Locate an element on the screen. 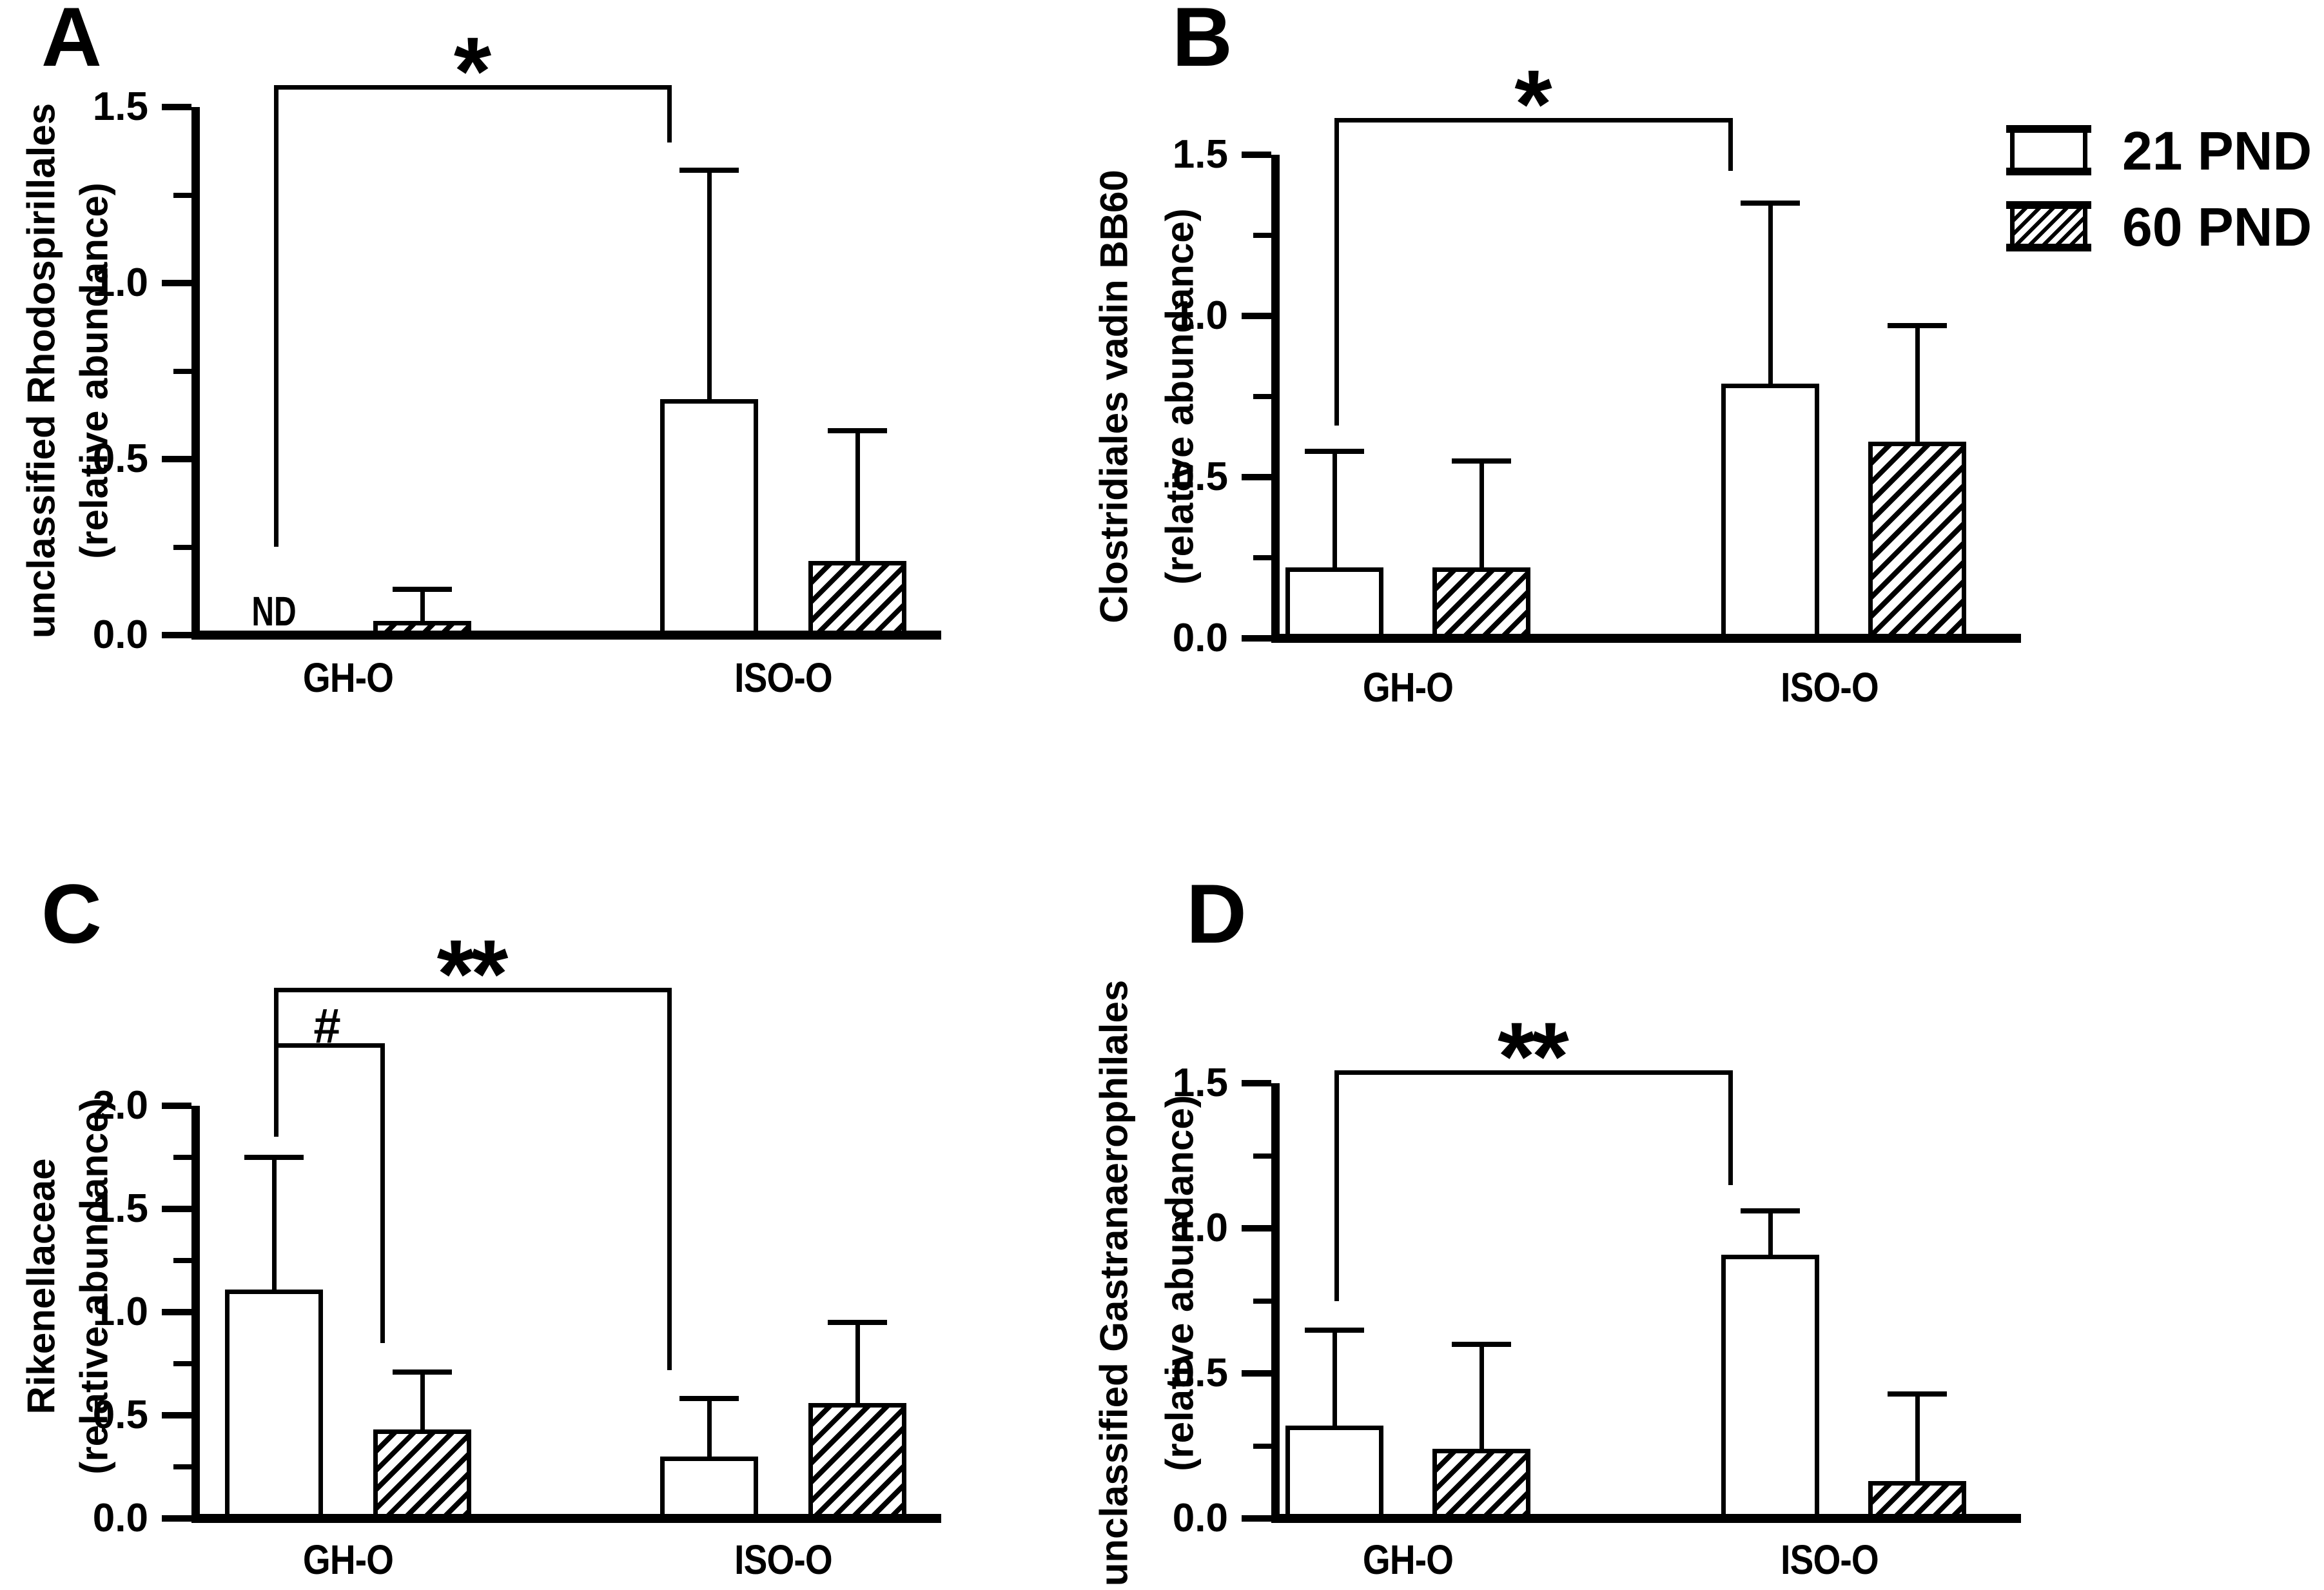 This screenshot has height=1590, width=2324. panel-d-y-tick-label: 1.0 is located at coordinates (1200, 1228).